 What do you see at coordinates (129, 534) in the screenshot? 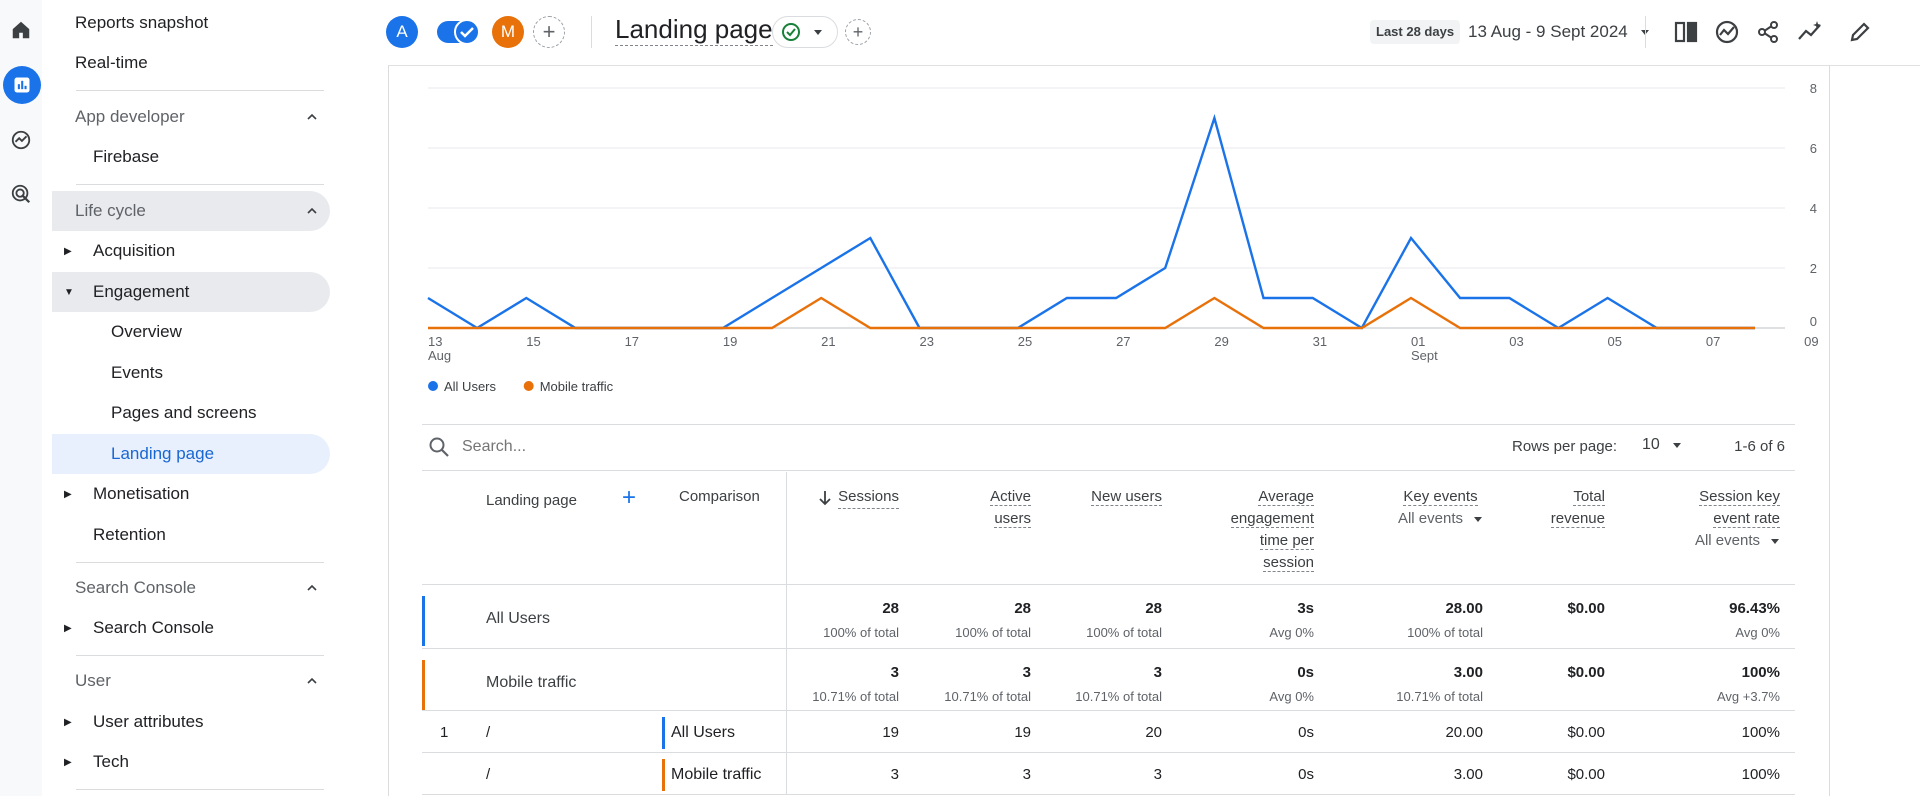
I see `sidebar-item-retention: Retention` at bounding box center [129, 534].